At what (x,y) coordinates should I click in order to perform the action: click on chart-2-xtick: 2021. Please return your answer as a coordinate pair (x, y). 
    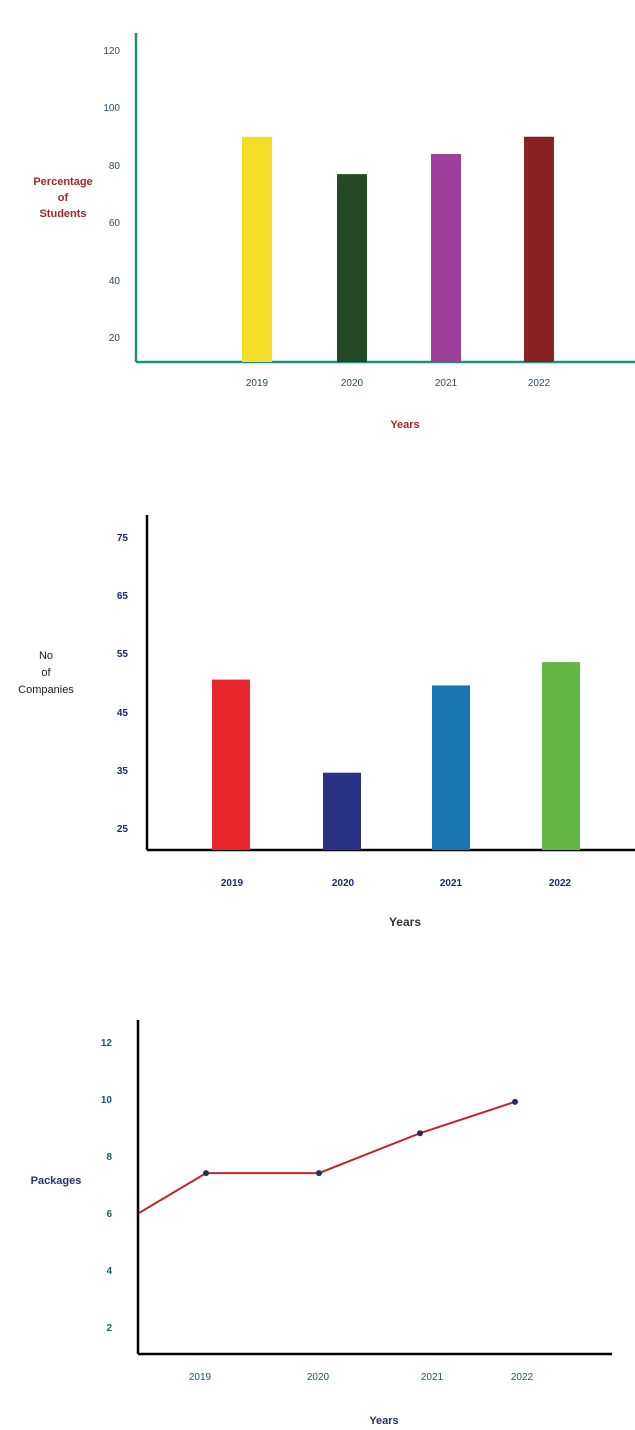
    Looking at the image, I should click on (451, 883).